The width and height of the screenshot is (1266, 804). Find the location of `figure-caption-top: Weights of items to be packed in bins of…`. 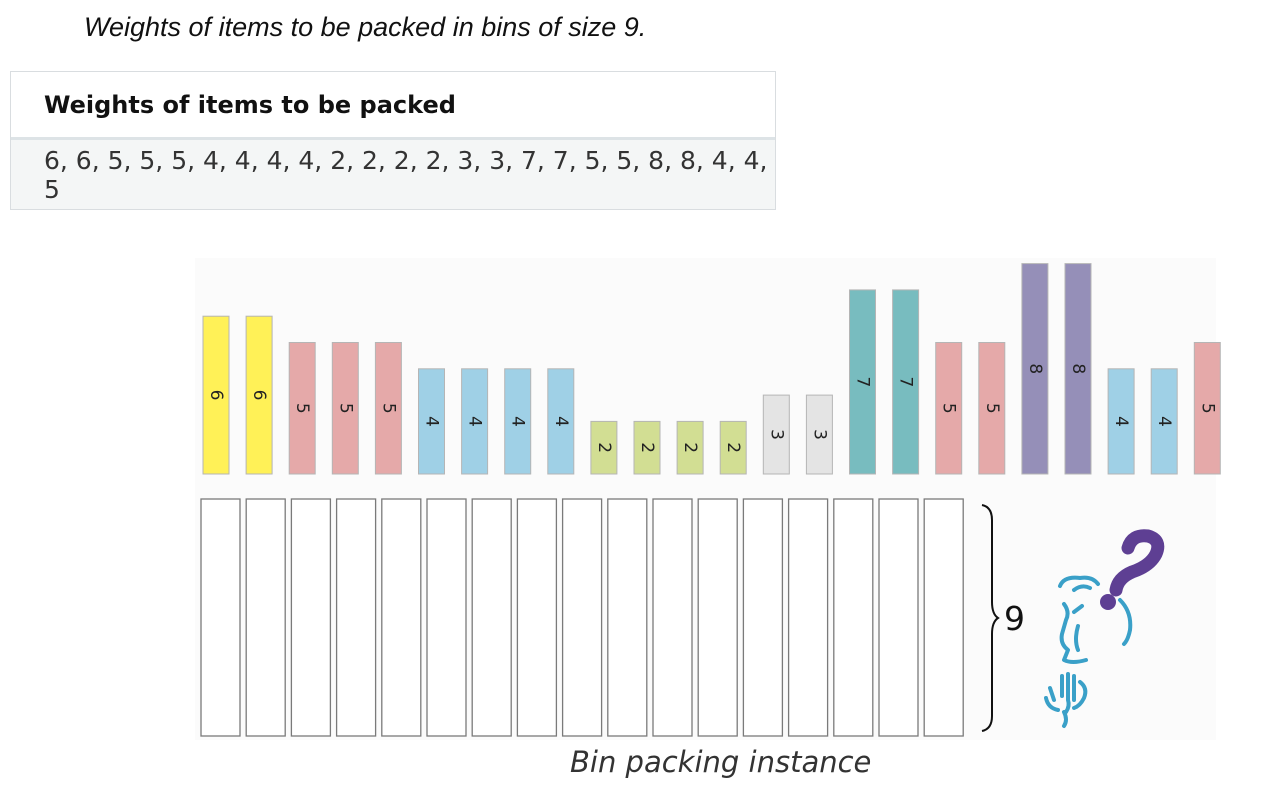

figure-caption-top: Weights of items to be packed in bins of… is located at coordinates (365, 27).